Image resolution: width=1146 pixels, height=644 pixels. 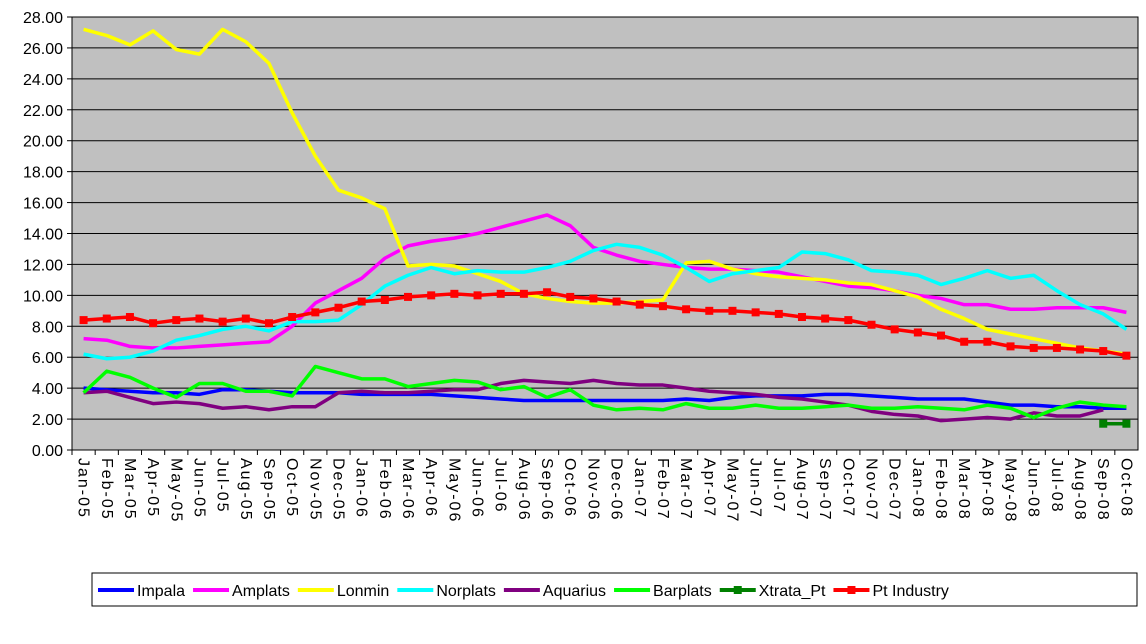 I want to click on y-tick-label: 2.00, so click(x=47, y=420).